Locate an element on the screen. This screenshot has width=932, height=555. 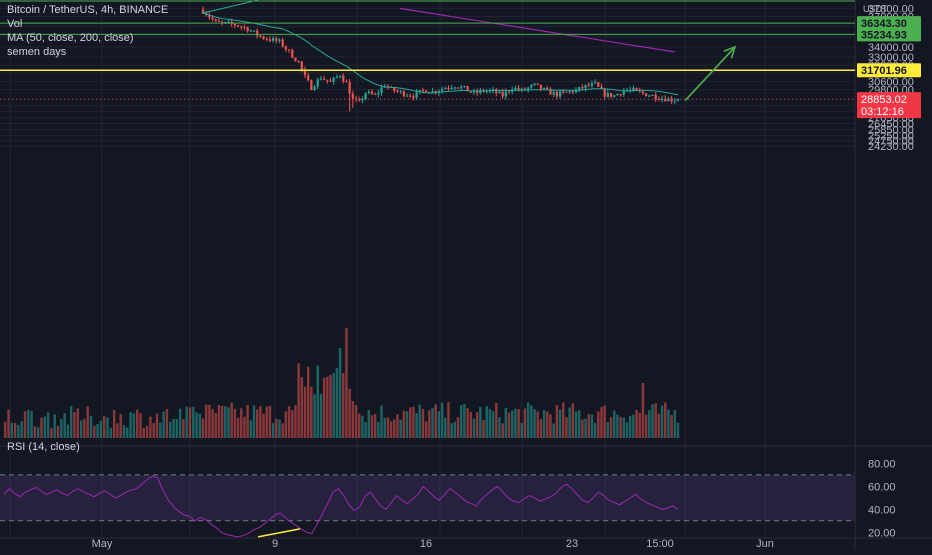
price-tick-label: 26450.00 is located at coordinates (891, 124).